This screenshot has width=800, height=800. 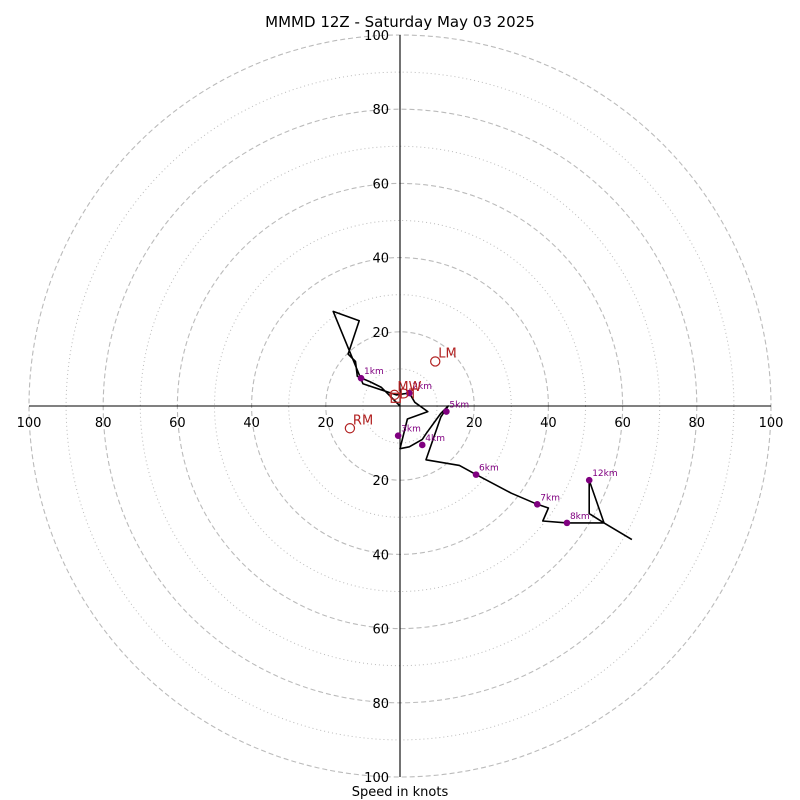 What do you see at coordinates (580, 517) in the screenshot?
I see `height-label: 8km` at bounding box center [580, 517].